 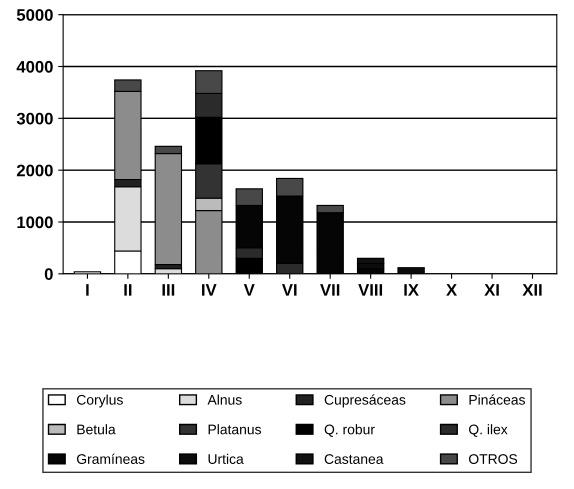 What do you see at coordinates (99, 401) in the screenshot?
I see `legend-label: Corylus` at bounding box center [99, 401].